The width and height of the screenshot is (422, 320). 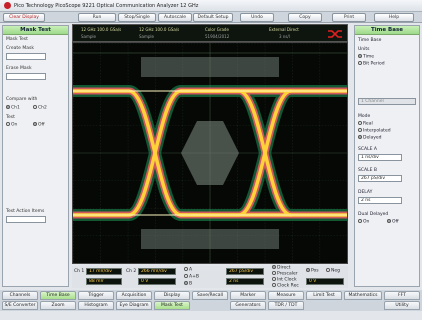 I want to click on ch1-scale-input: 17 mV/div, so click(x=104, y=271).